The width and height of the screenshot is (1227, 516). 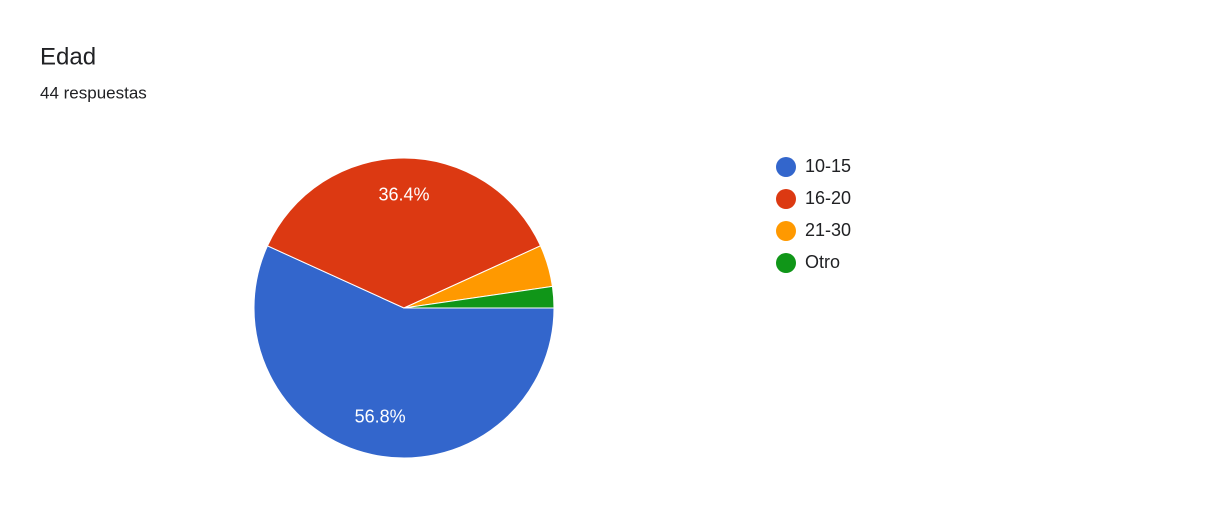 What do you see at coordinates (380, 417) in the screenshot?
I see `slice-label: 56.8%` at bounding box center [380, 417].